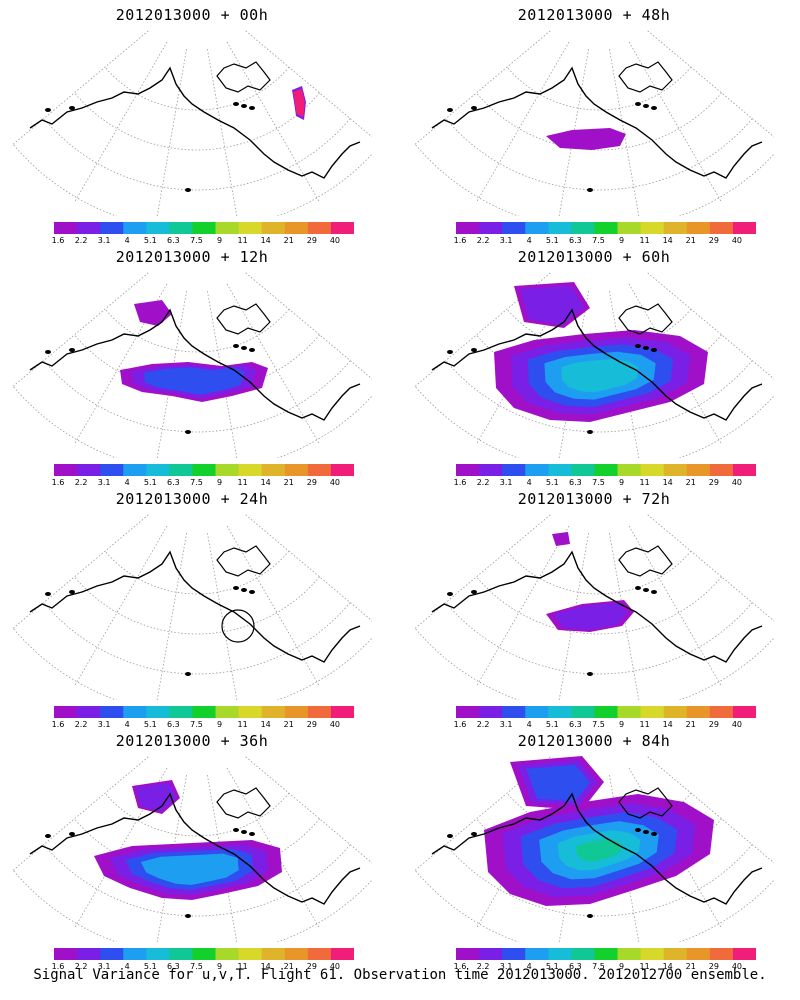 The width and height of the screenshot is (800, 1000). I want to click on panel-title: 2012013000 + 24h, so click(192, 499).